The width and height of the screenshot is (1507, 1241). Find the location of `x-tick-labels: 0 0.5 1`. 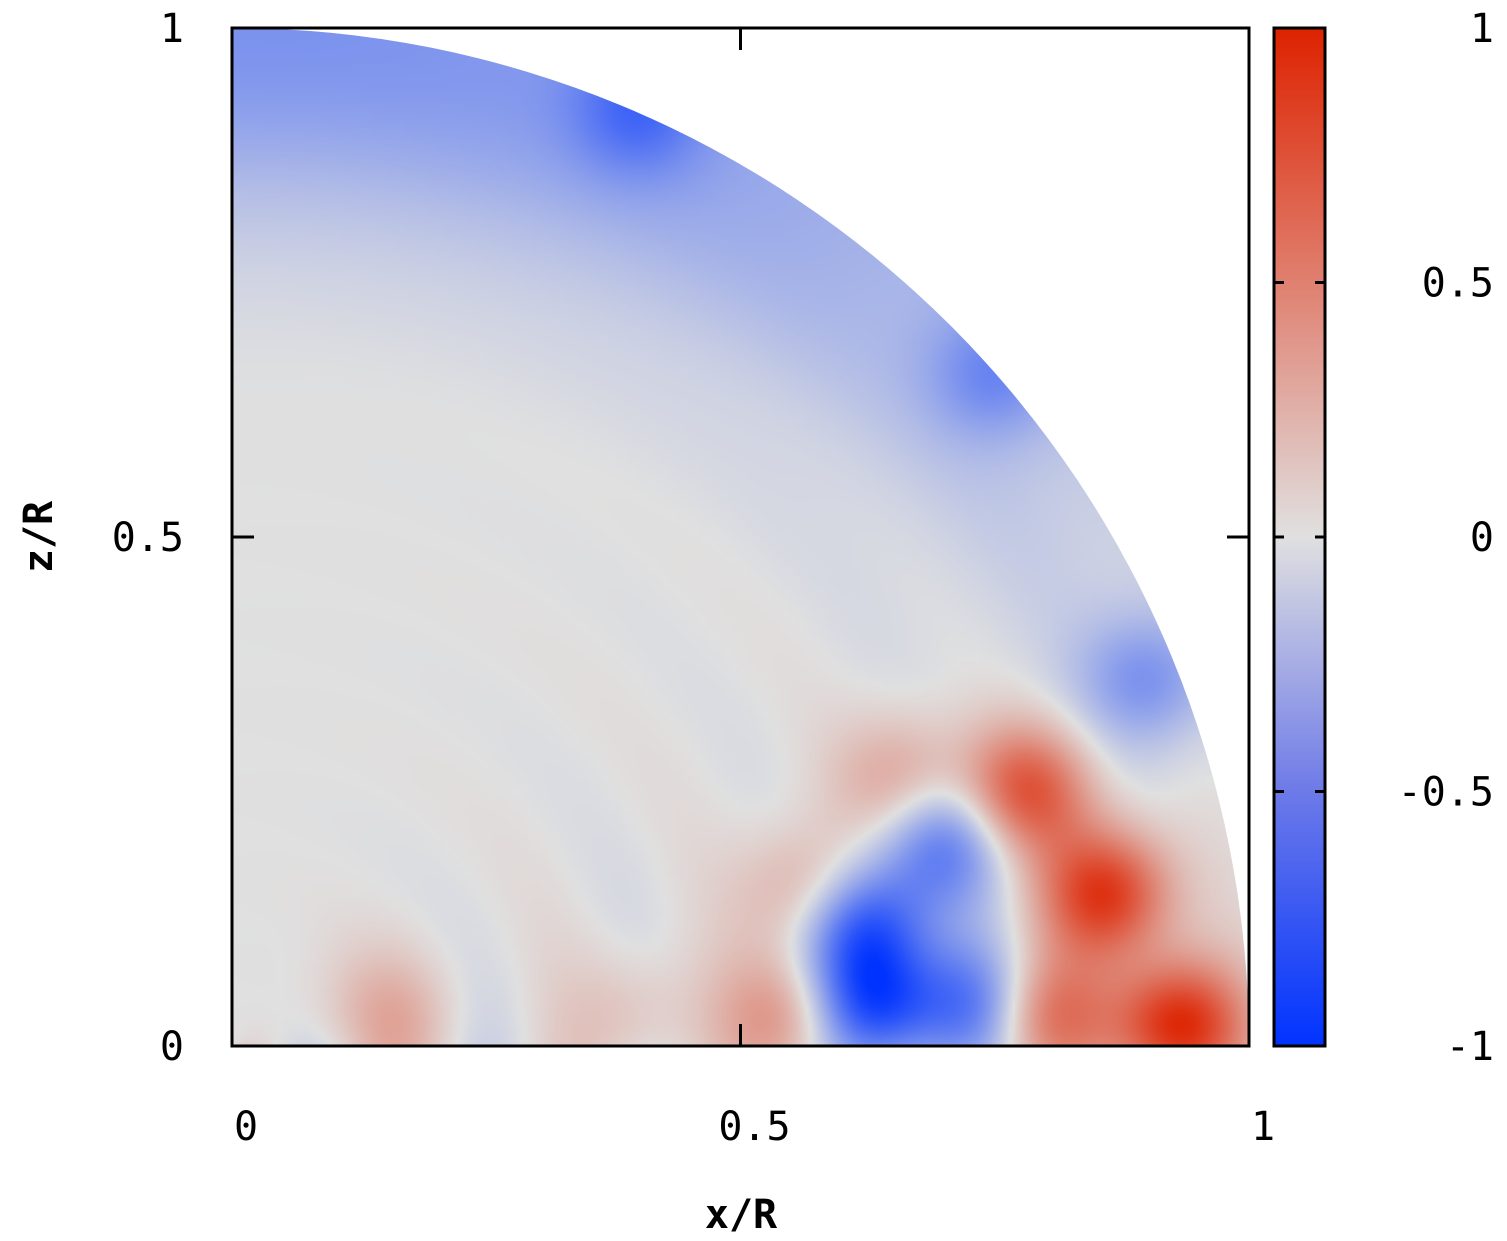

x-tick-labels: 0 0.5 1 is located at coordinates (754, 1127).